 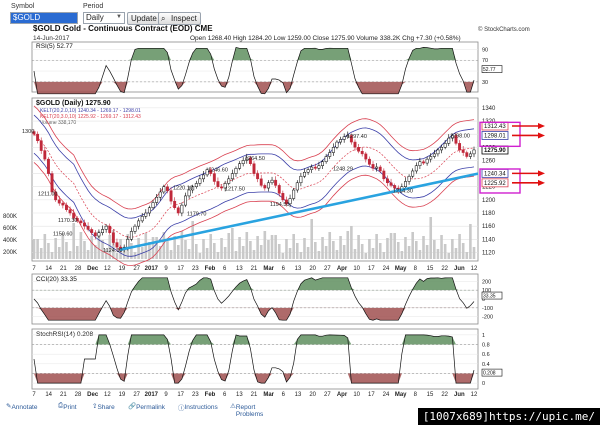 What do you see at coordinates (474, 269) in the screenshot?
I see `x-tick-label: 12` at bounding box center [474, 269].